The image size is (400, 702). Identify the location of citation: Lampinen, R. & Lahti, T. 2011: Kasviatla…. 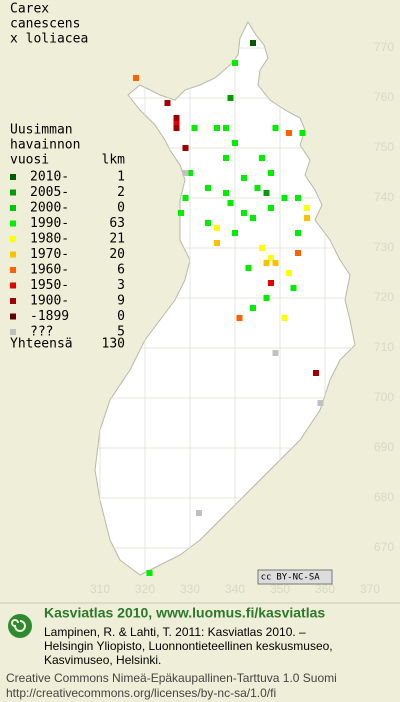
(175, 632).